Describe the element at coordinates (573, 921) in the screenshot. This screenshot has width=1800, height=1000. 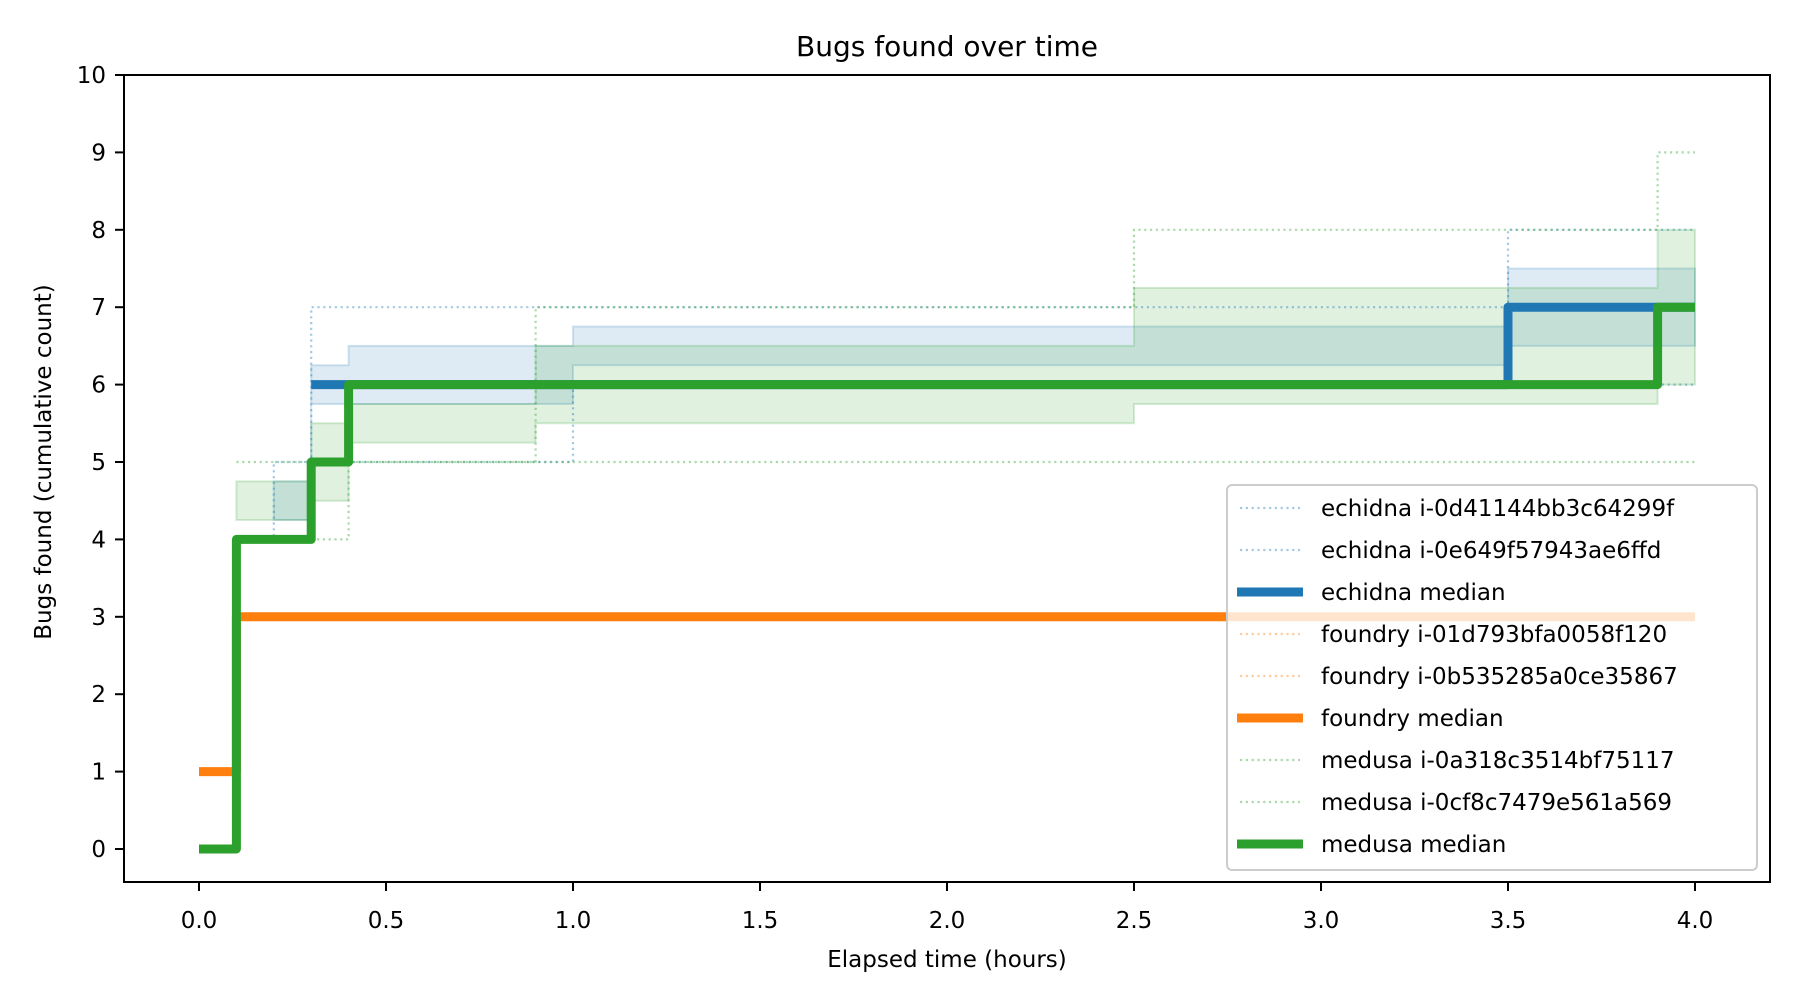
I see `x-tick-label: 1.0` at that location.